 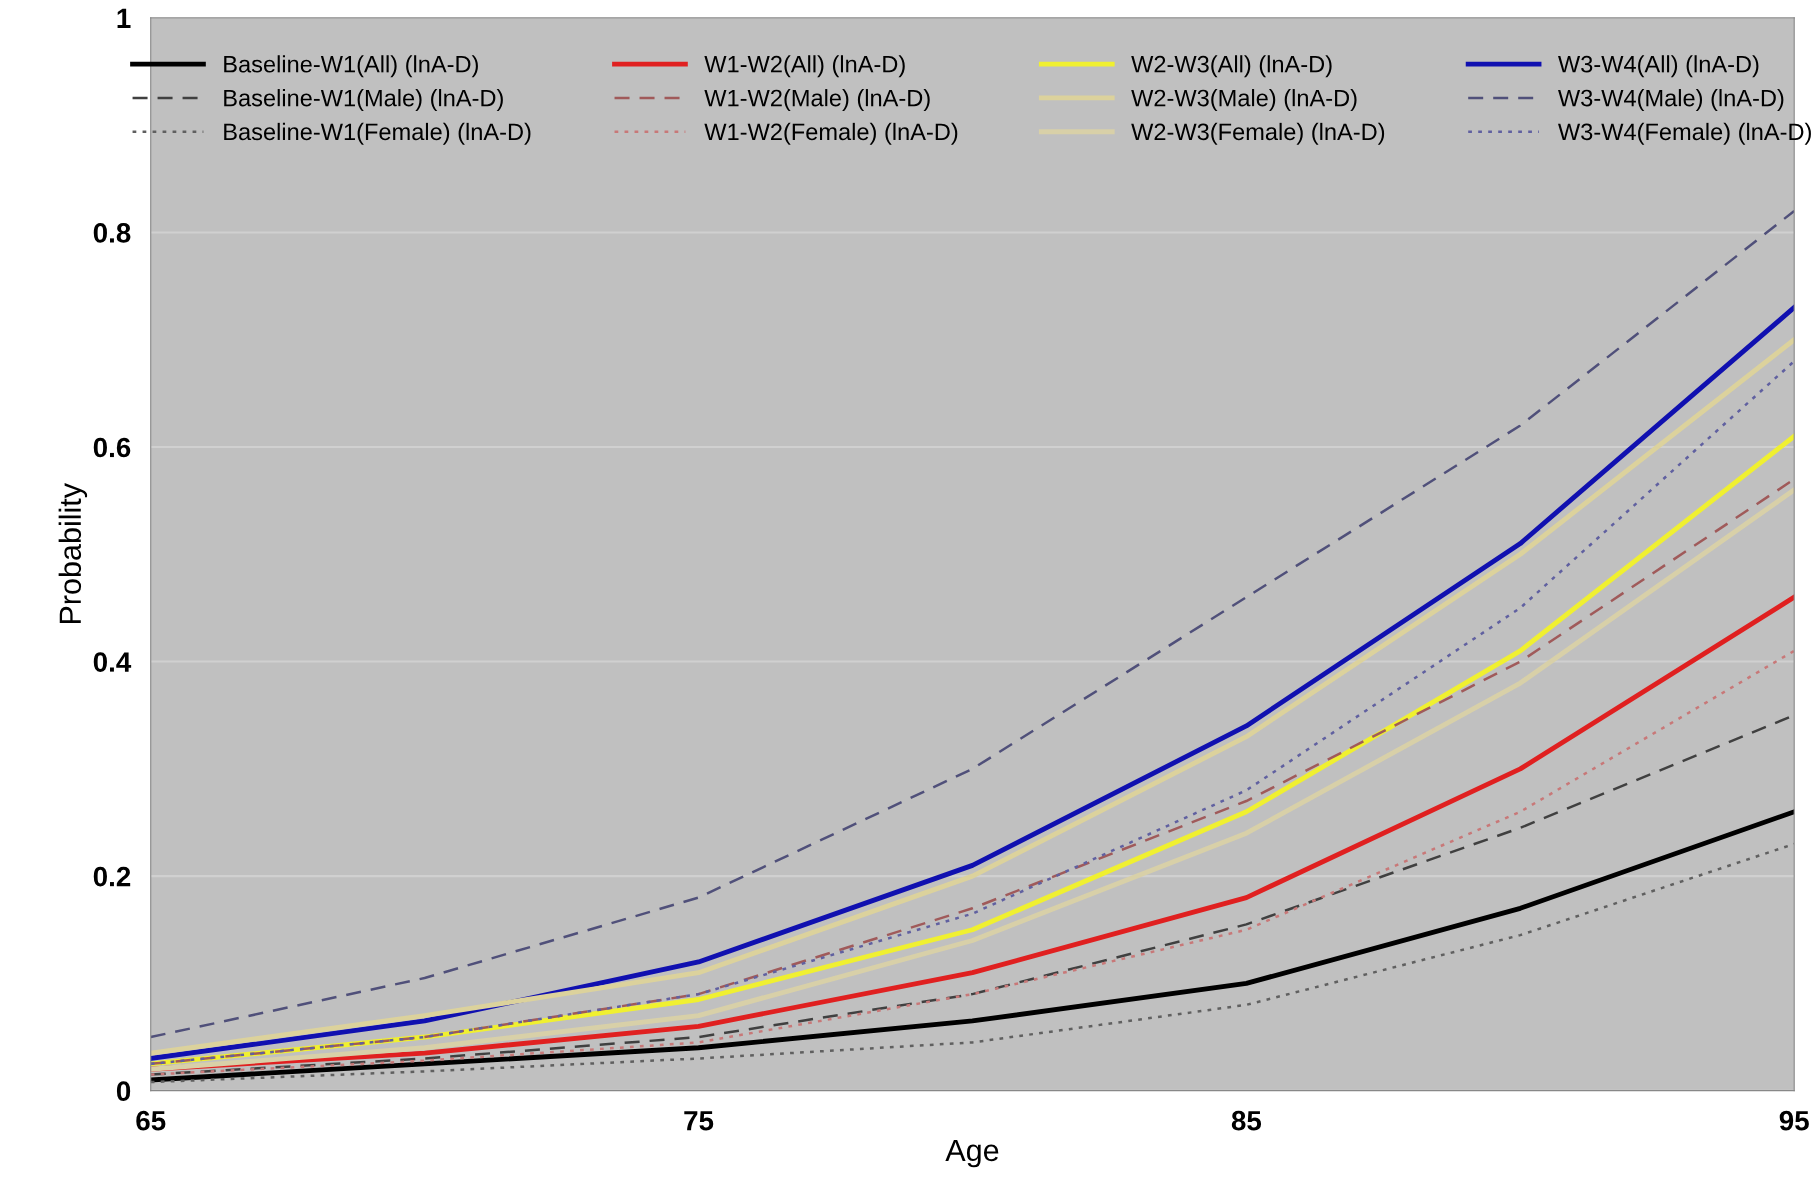 I want to click on legend-label: W1-W2(All) (lnA-D), so click(x=804, y=66).